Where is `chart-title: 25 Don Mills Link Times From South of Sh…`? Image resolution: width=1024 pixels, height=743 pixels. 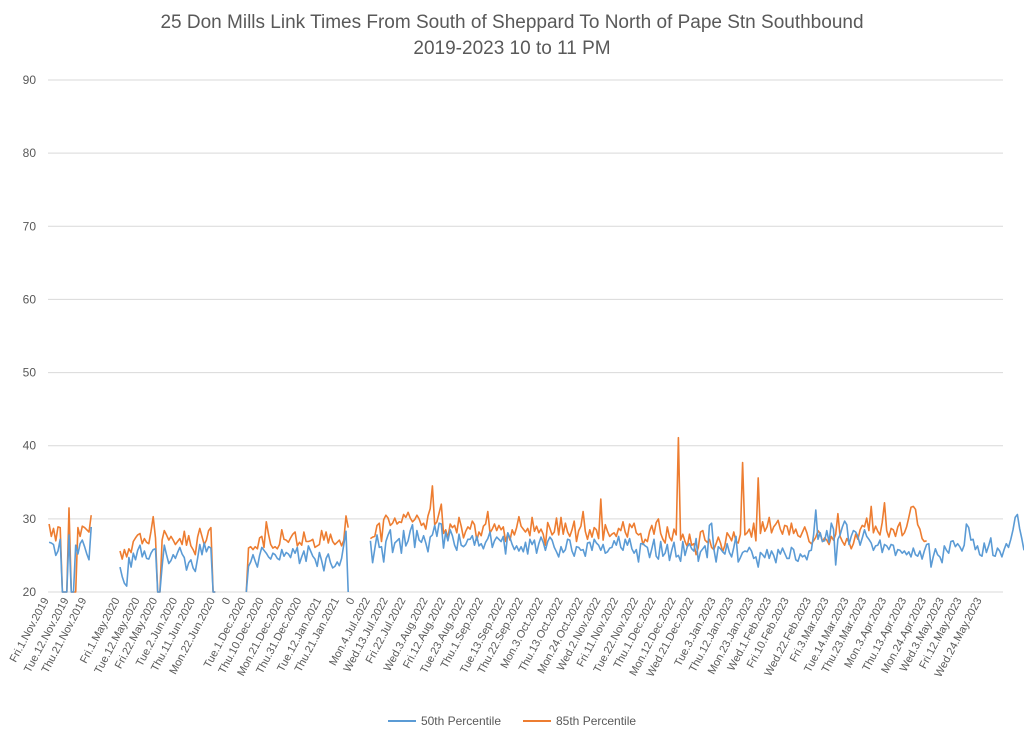 chart-title: 25 Don Mills Link Times From South of Sh… is located at coordinates (512, 22).